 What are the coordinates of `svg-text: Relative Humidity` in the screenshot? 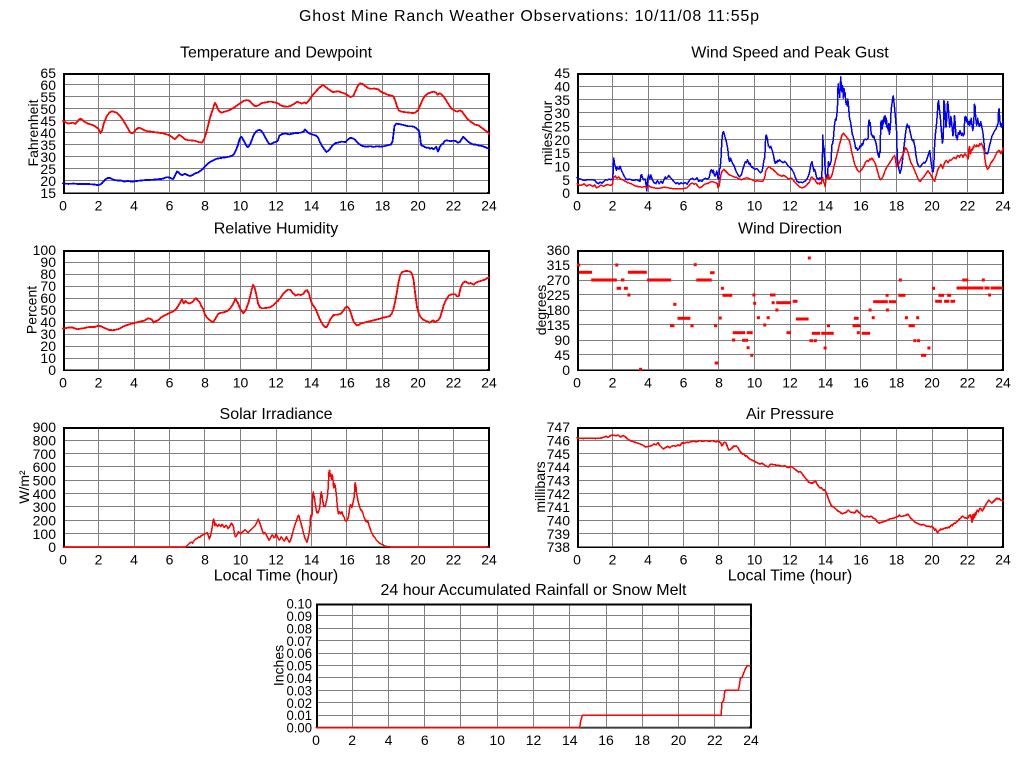 It's located at (276, 229).